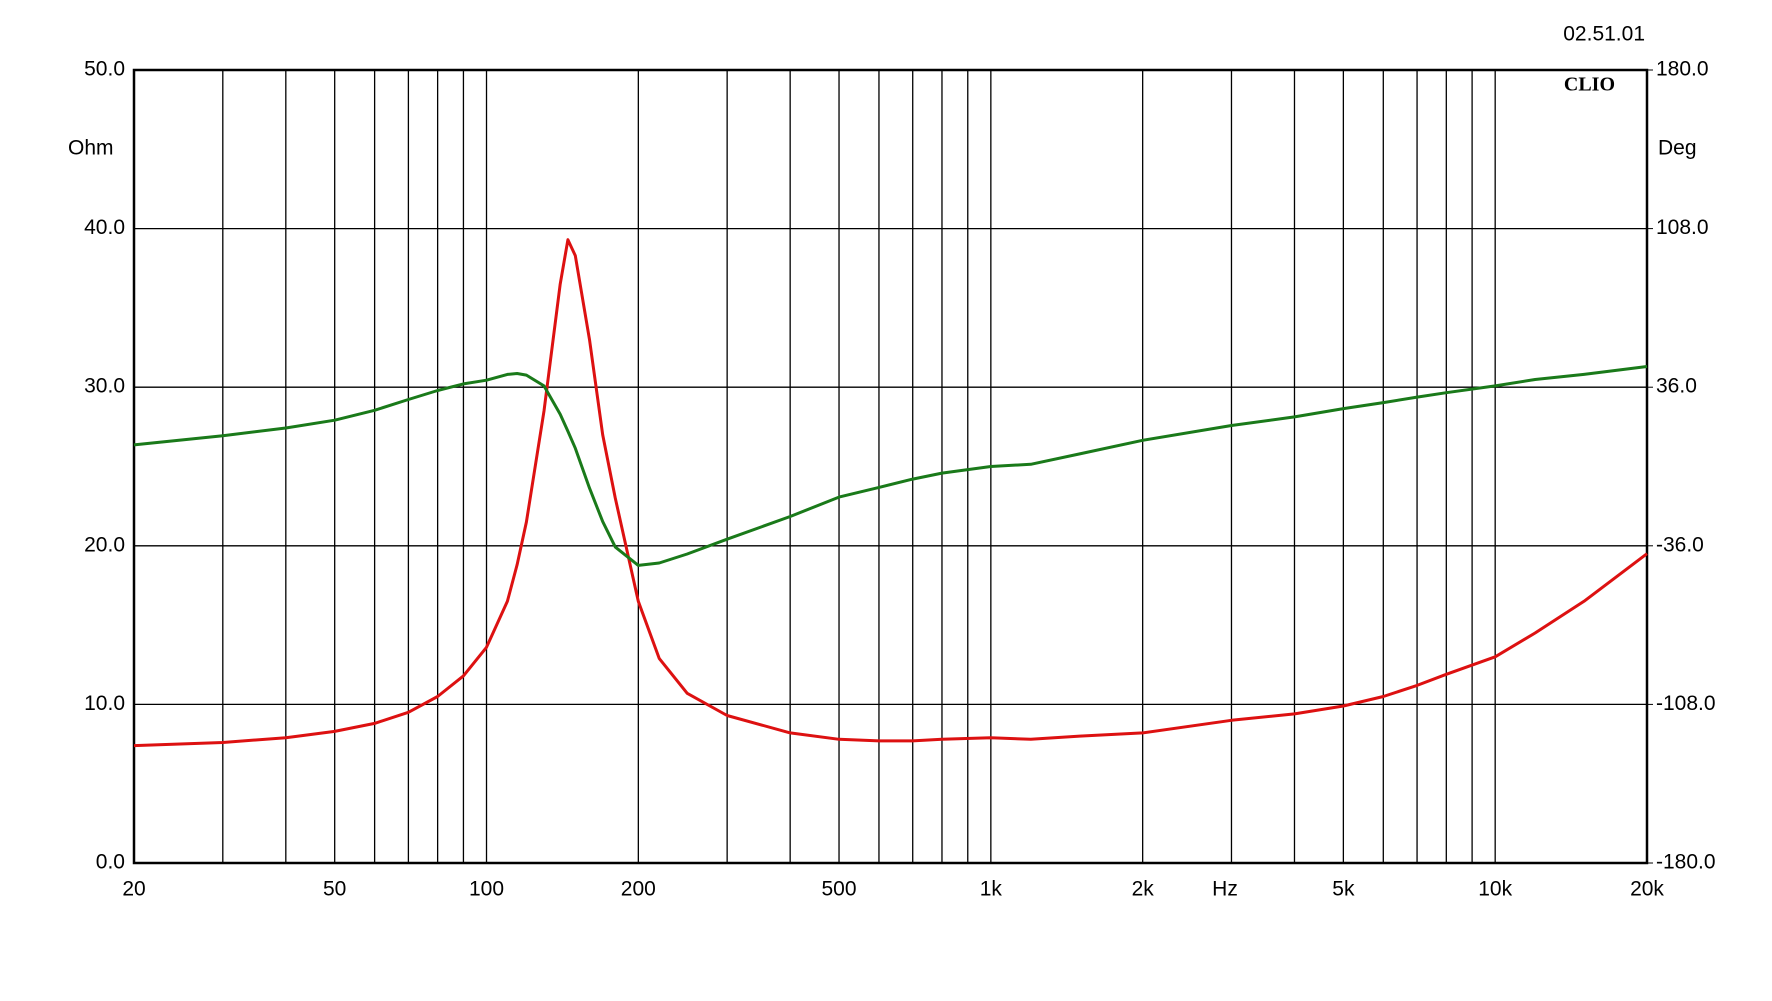 The height and width of the screenshot is (1001, 1772). What do you see at coordinates (991, 889) in the screenshot?
I see `x-tick-label: 1k` at bounding box center [991, 889].